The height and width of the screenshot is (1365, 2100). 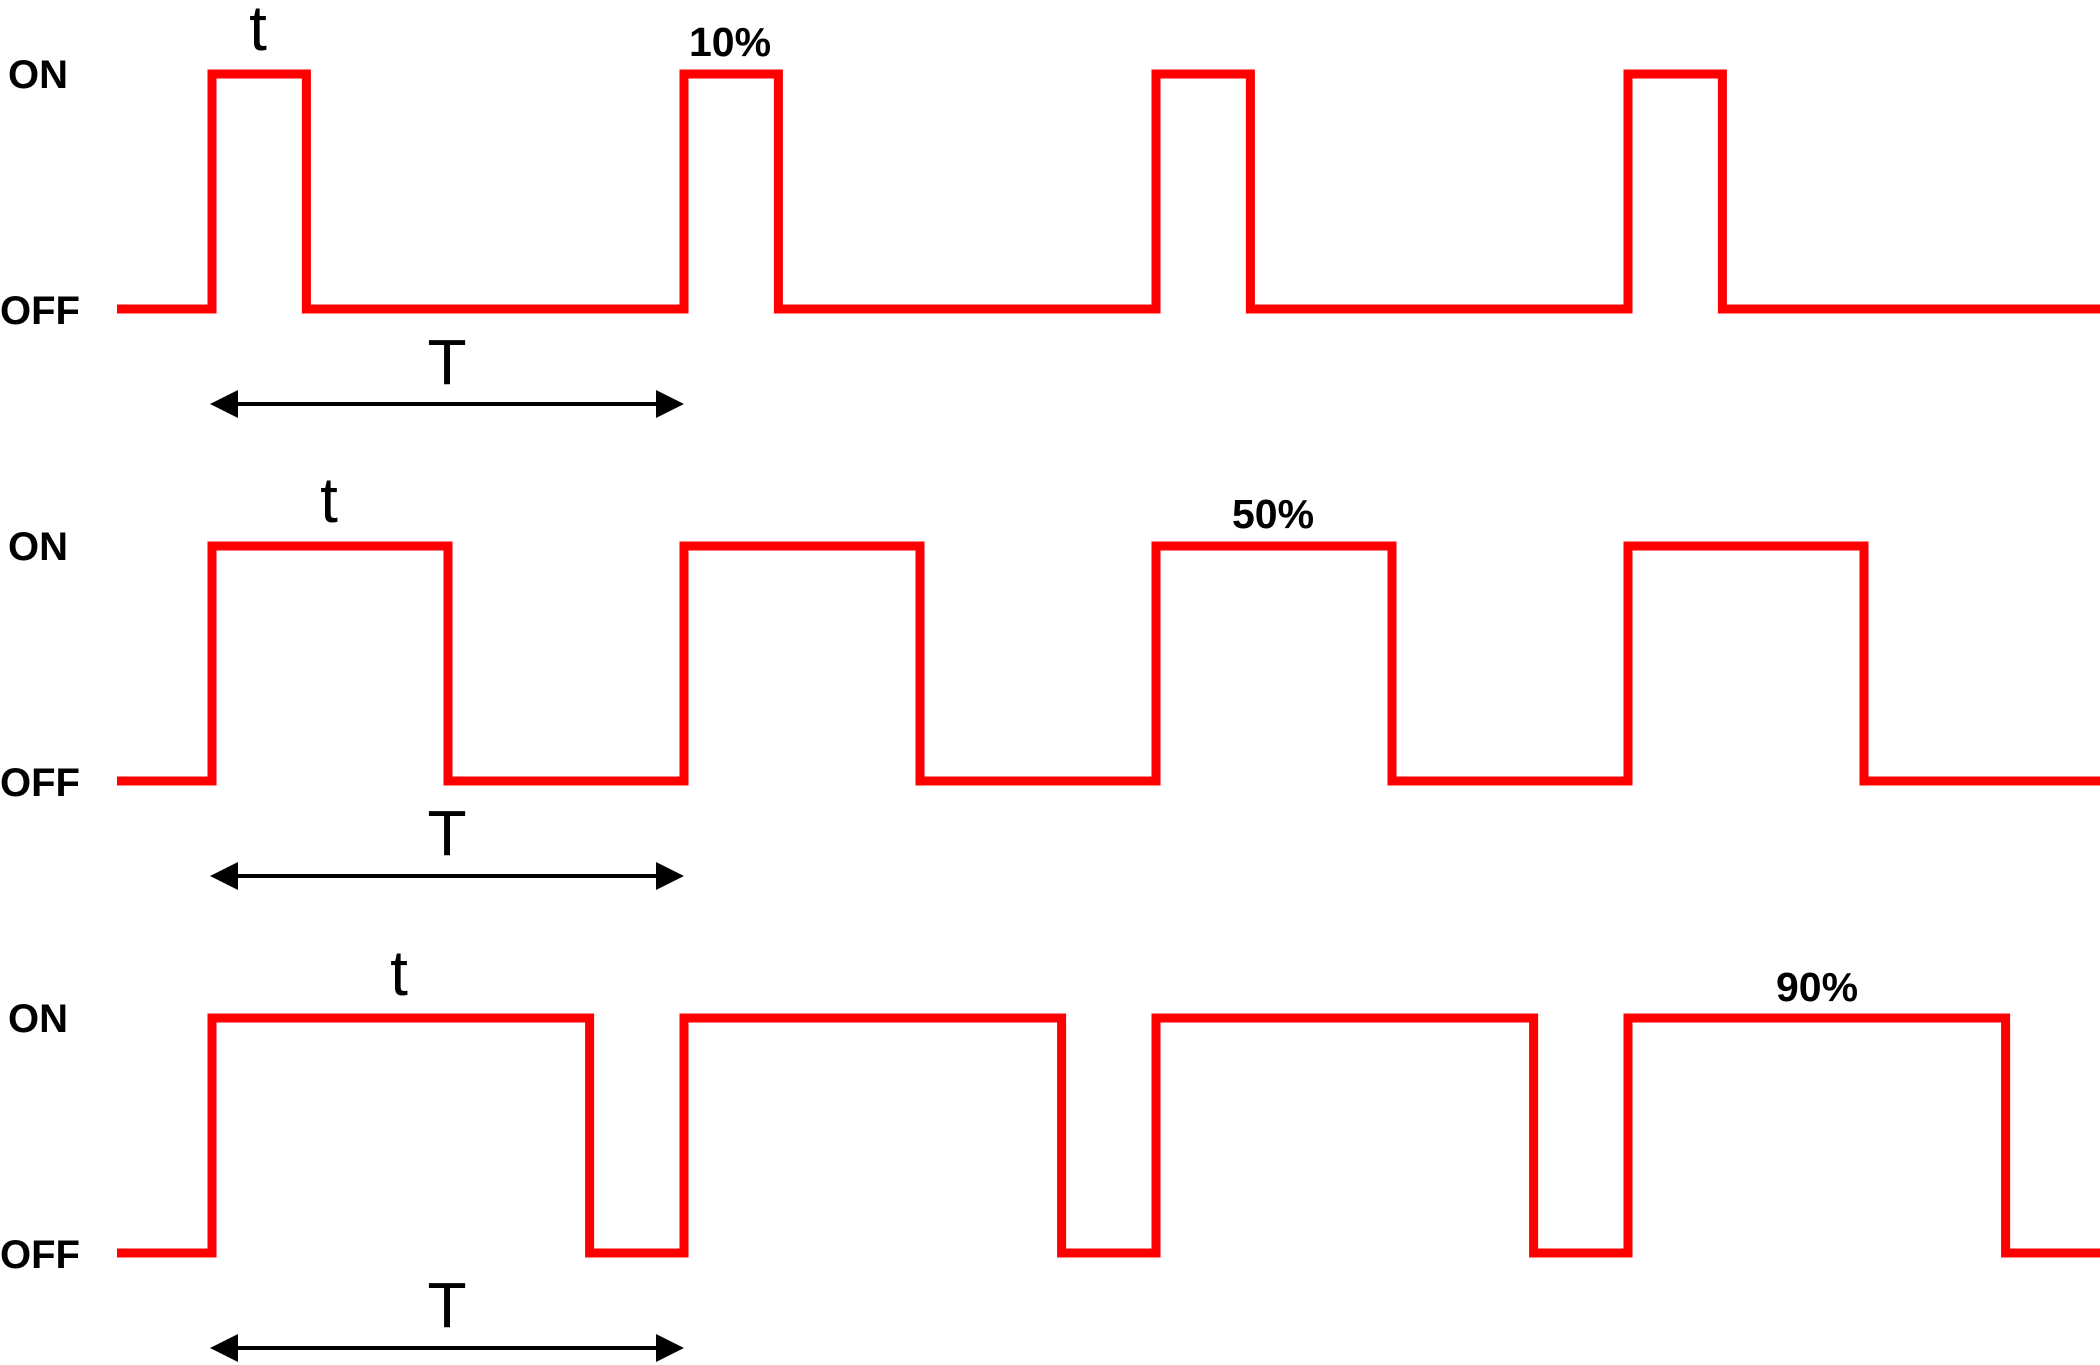 What do you see at coordinates (1273, 514) in the screenshot?
I see `duty-cycle-label: 50%` at bounding box center [1273, 514].